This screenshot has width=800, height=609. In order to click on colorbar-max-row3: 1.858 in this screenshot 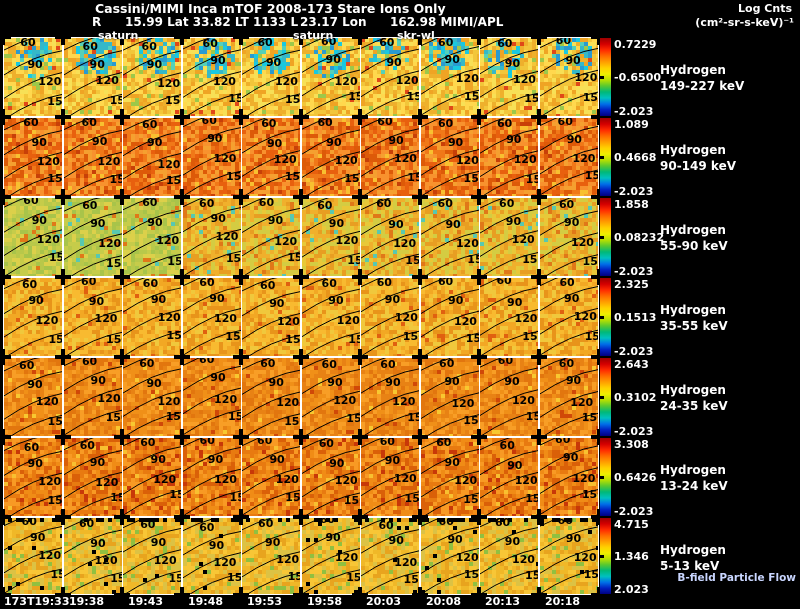, I will do `click(631, 204)`.